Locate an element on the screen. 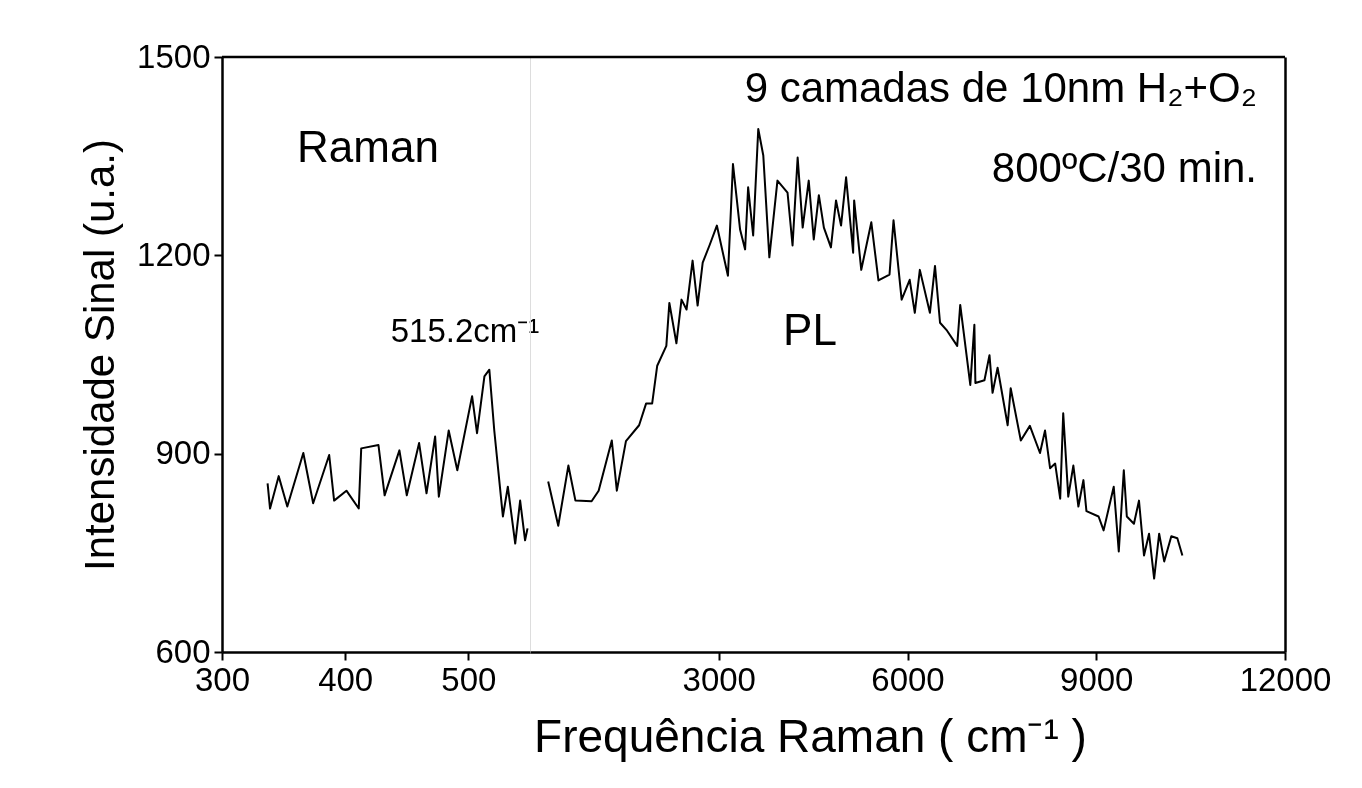  x-tick-label: 12000 is located at coordinates (1285, 679).